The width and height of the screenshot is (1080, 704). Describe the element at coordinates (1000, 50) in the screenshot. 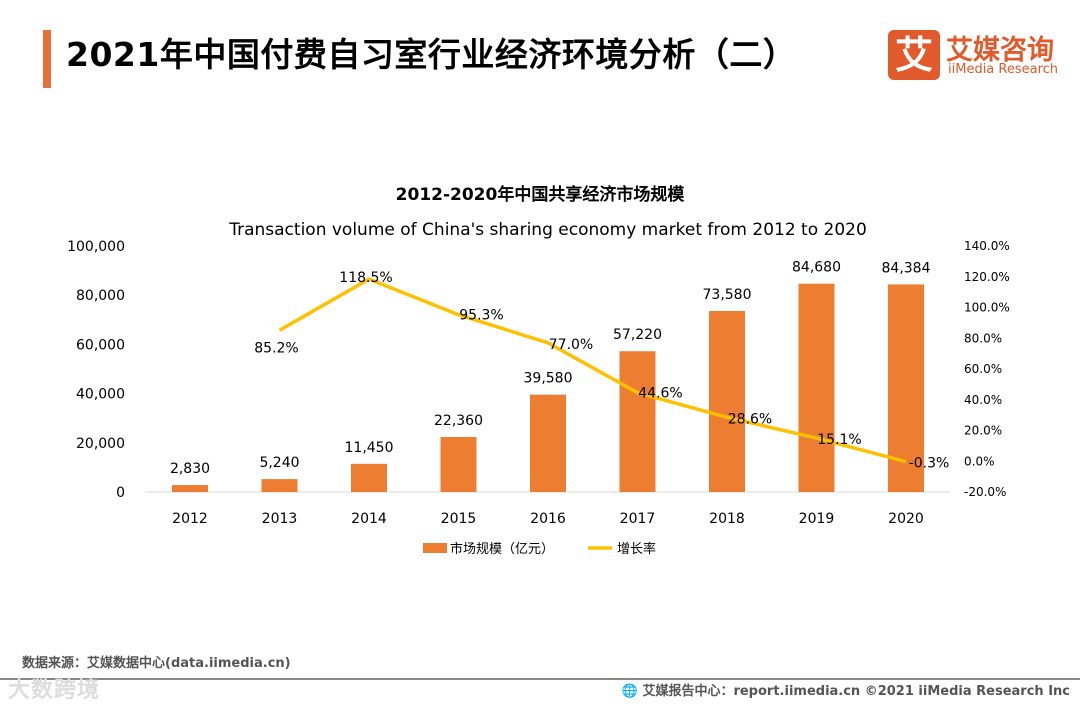

I see `logo-cn: 艾媒咨询` at that location.